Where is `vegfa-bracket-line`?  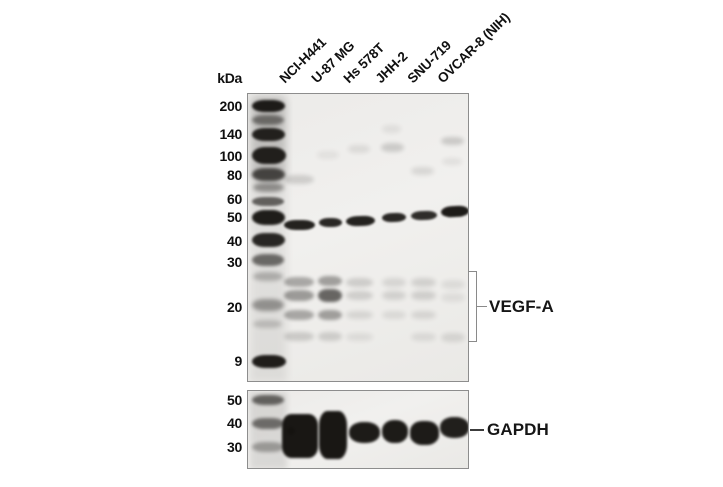 vegfa-bracket-line is located at coordinates (476, 306).